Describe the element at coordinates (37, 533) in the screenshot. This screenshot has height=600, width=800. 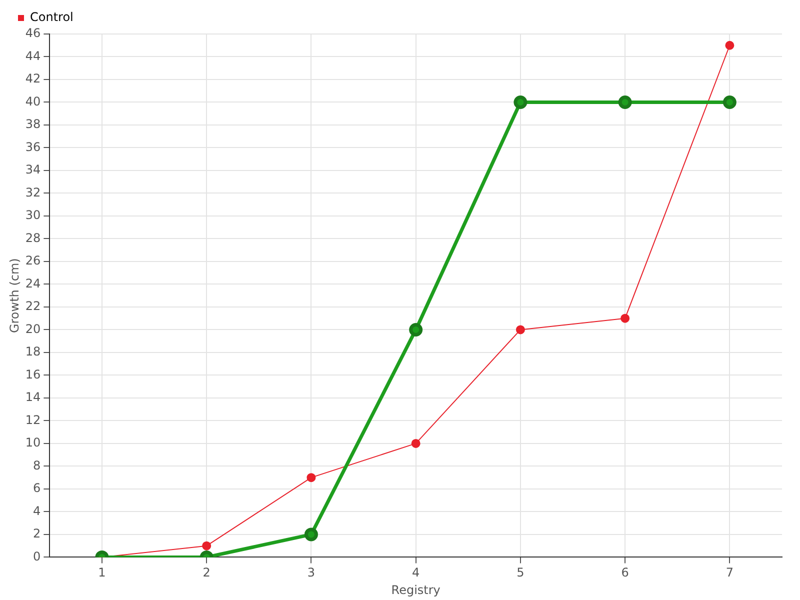
I see `y-tick-label: 2` at that location.